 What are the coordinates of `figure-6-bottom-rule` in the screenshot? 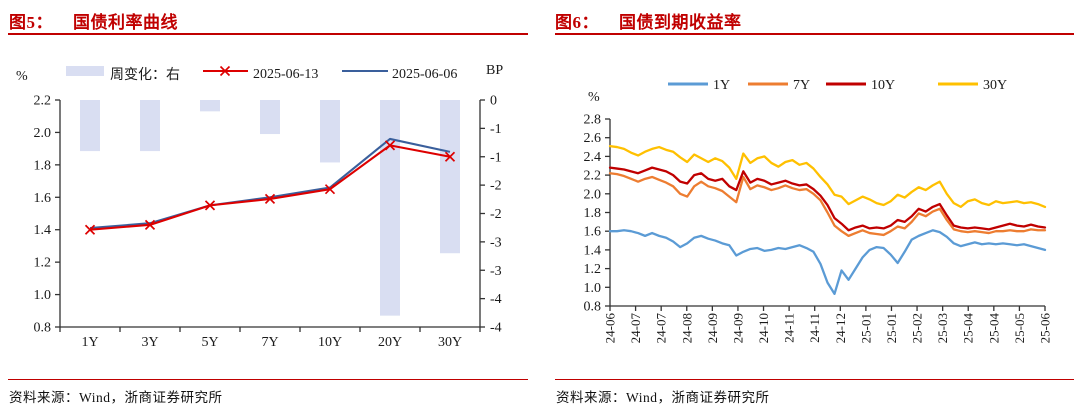 It's located at (814, 379).